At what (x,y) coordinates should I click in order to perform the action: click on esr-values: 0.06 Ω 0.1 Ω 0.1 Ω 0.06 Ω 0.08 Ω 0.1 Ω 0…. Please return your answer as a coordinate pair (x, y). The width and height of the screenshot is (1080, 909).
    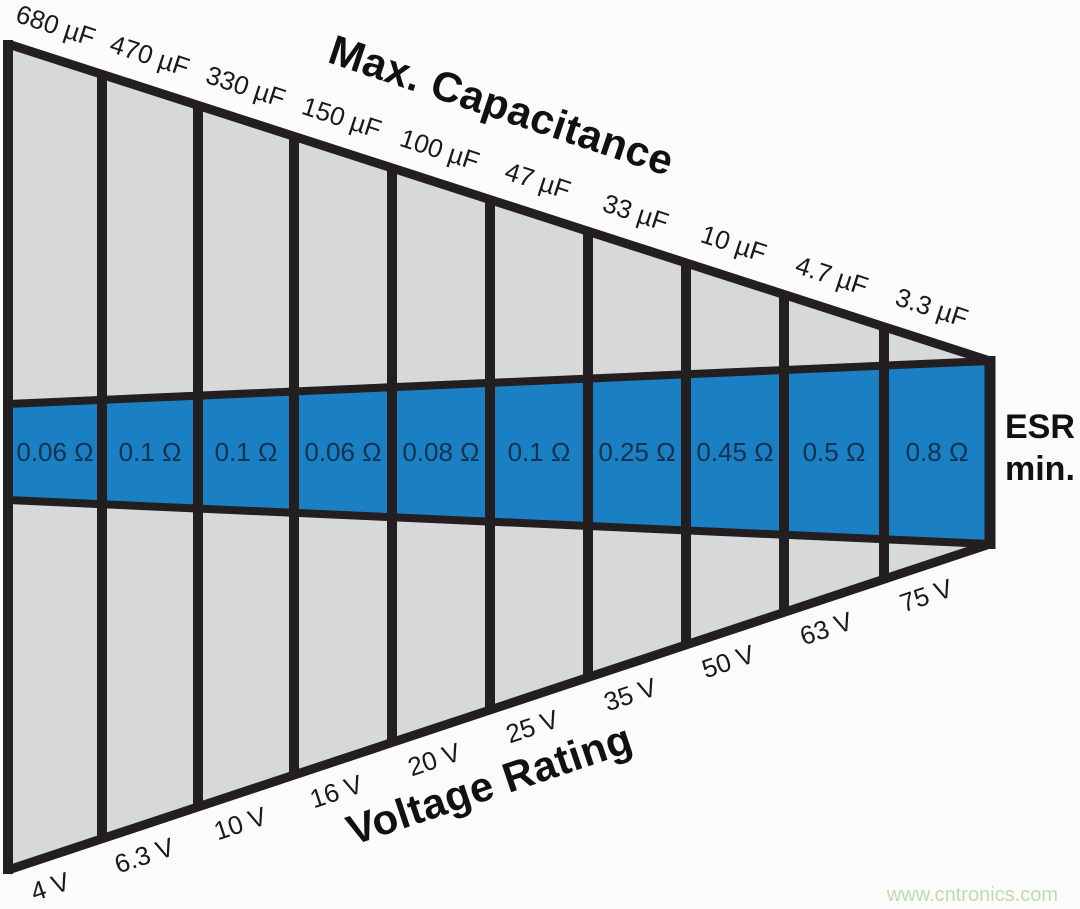
    Looking at the image, I should click on (492, 452).